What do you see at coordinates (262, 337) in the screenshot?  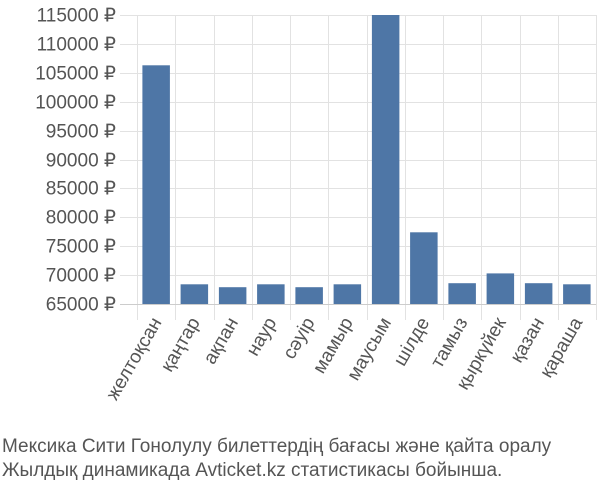 I see `x-tick-label: наур` at bounding box center [262, 337].